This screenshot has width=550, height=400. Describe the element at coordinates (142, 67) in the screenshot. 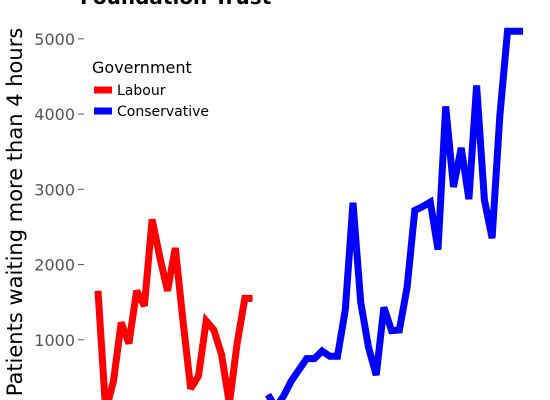

I see `legend-title: Government` at that location.